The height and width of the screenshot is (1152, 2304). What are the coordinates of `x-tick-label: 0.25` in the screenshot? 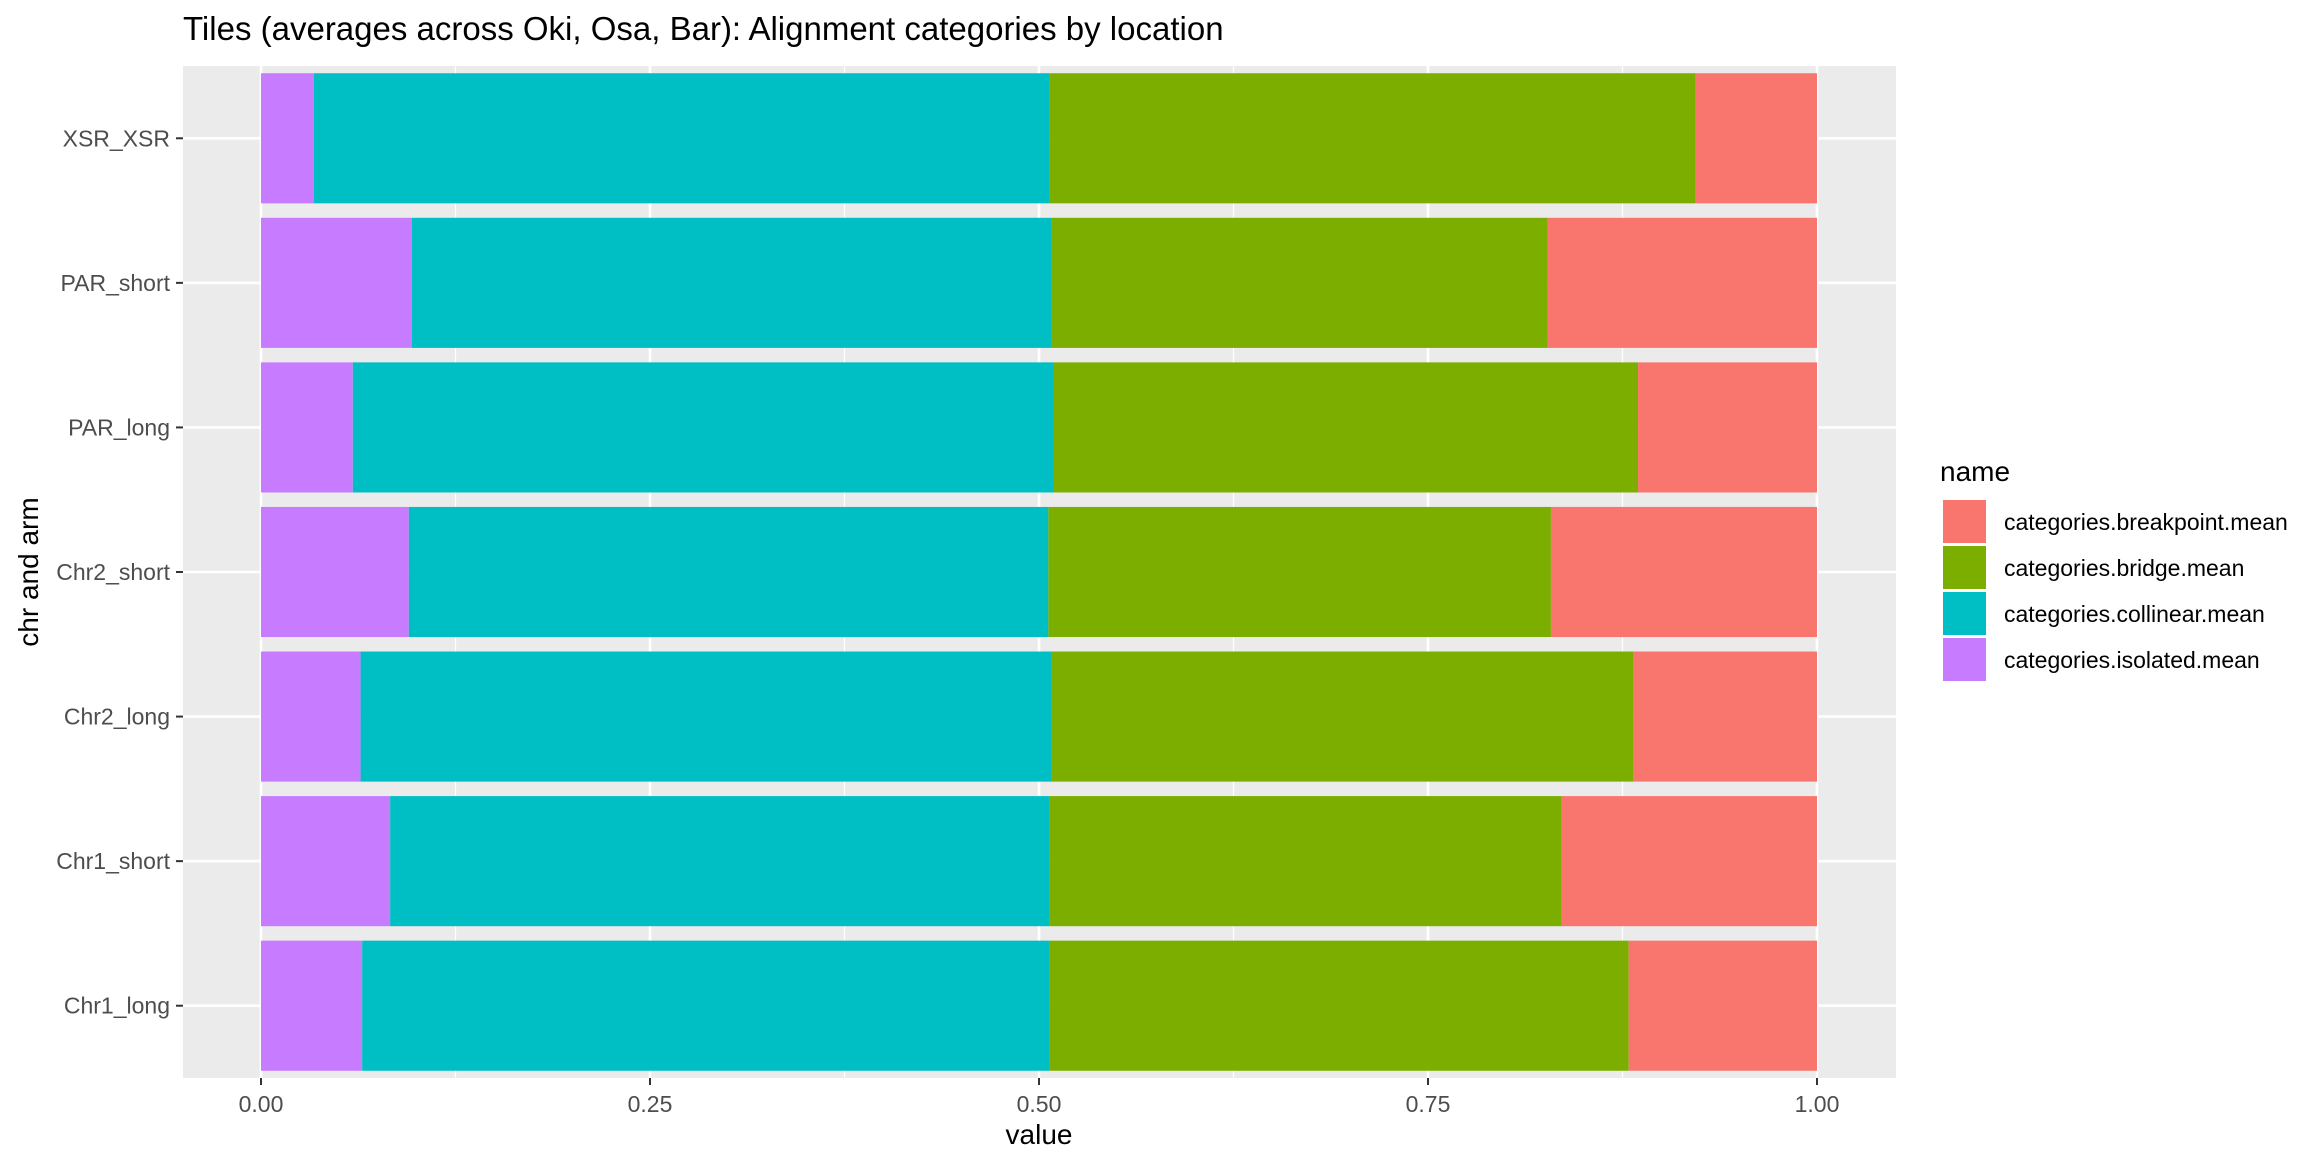 It's located at (650, 1104).